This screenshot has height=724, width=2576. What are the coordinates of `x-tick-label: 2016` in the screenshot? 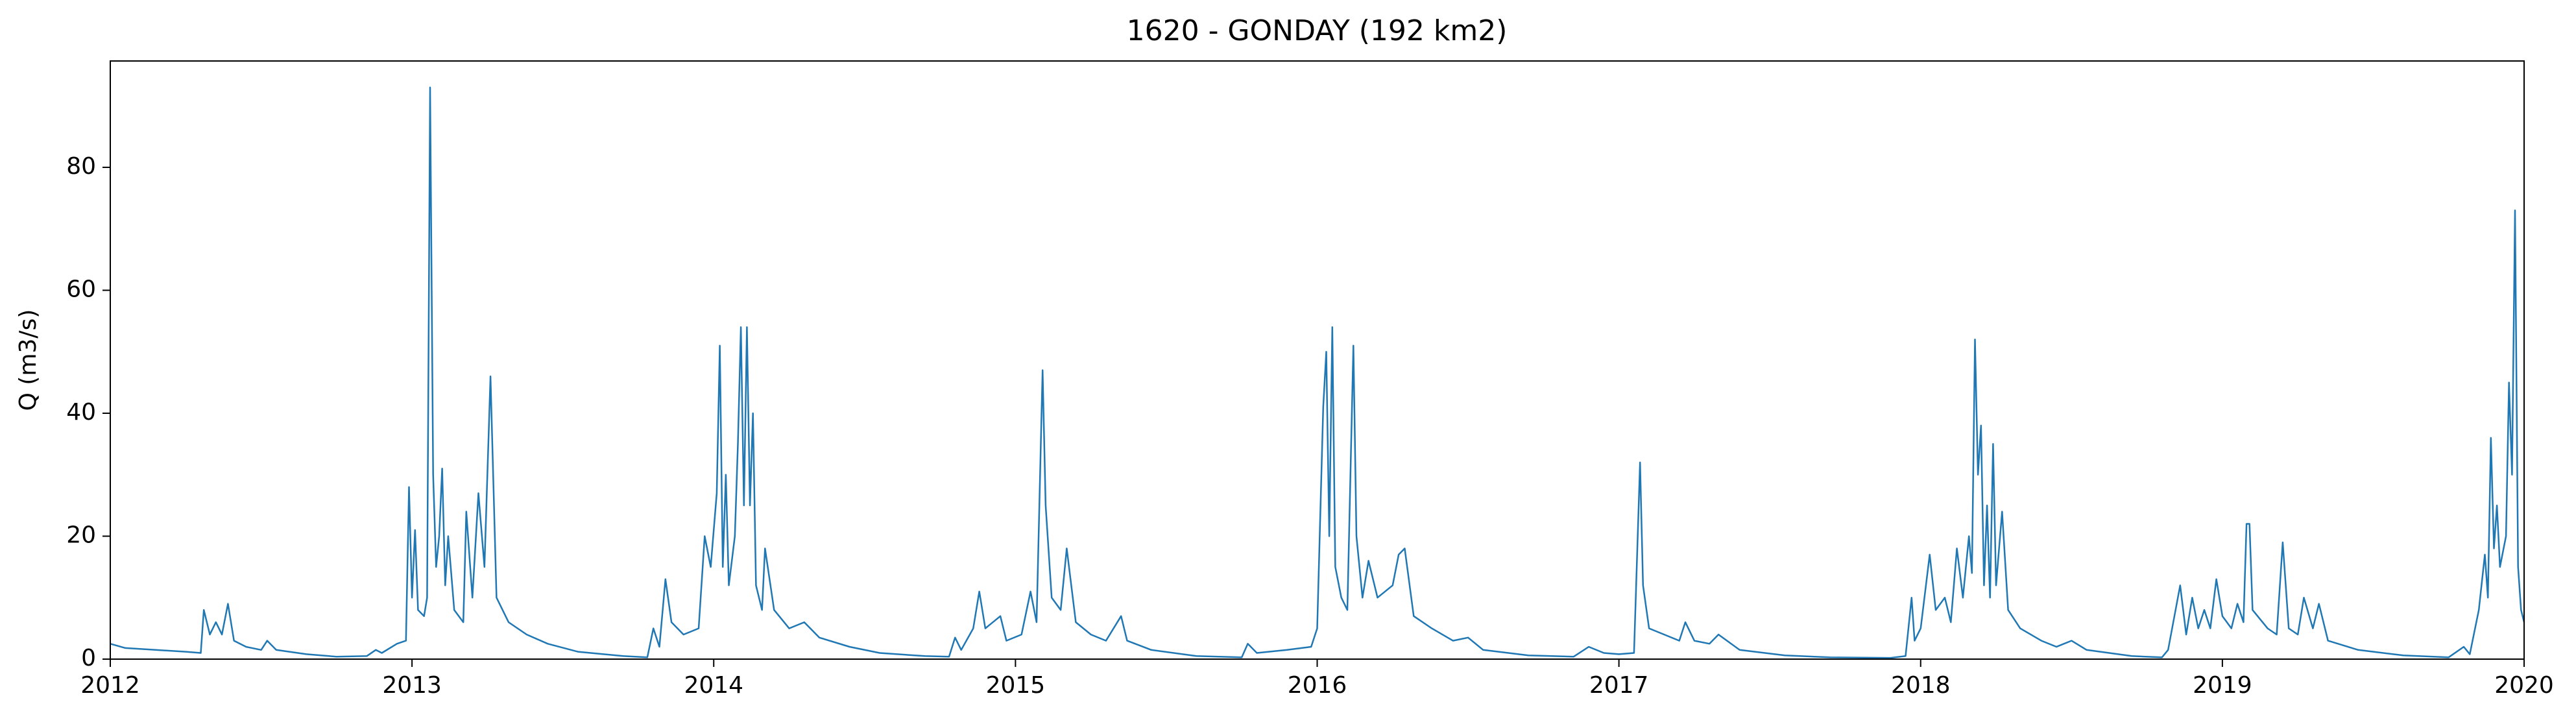 It's located at (1317, 685).